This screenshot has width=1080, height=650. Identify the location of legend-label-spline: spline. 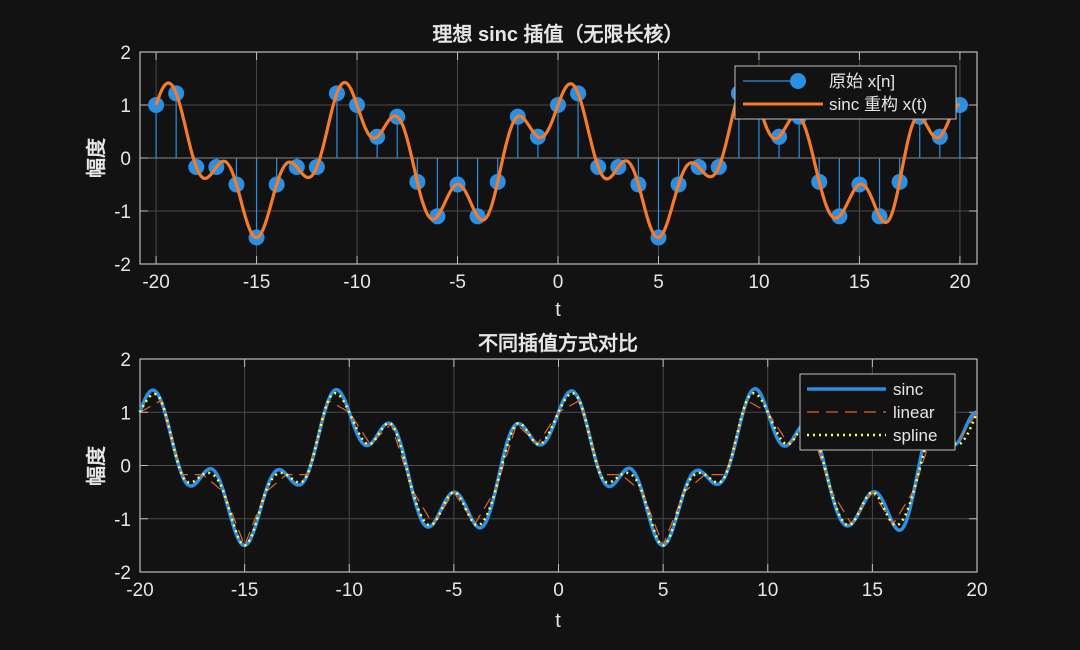
(915, 435).